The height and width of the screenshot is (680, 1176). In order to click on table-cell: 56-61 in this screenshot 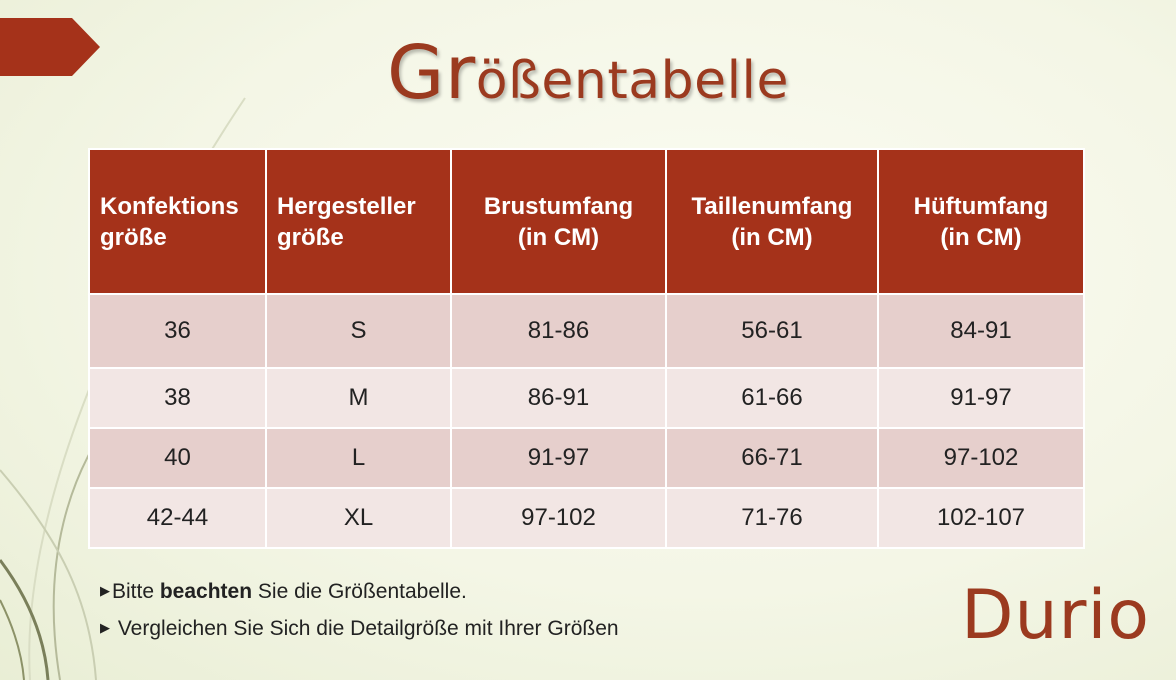, I will do `click(772, 331)`.